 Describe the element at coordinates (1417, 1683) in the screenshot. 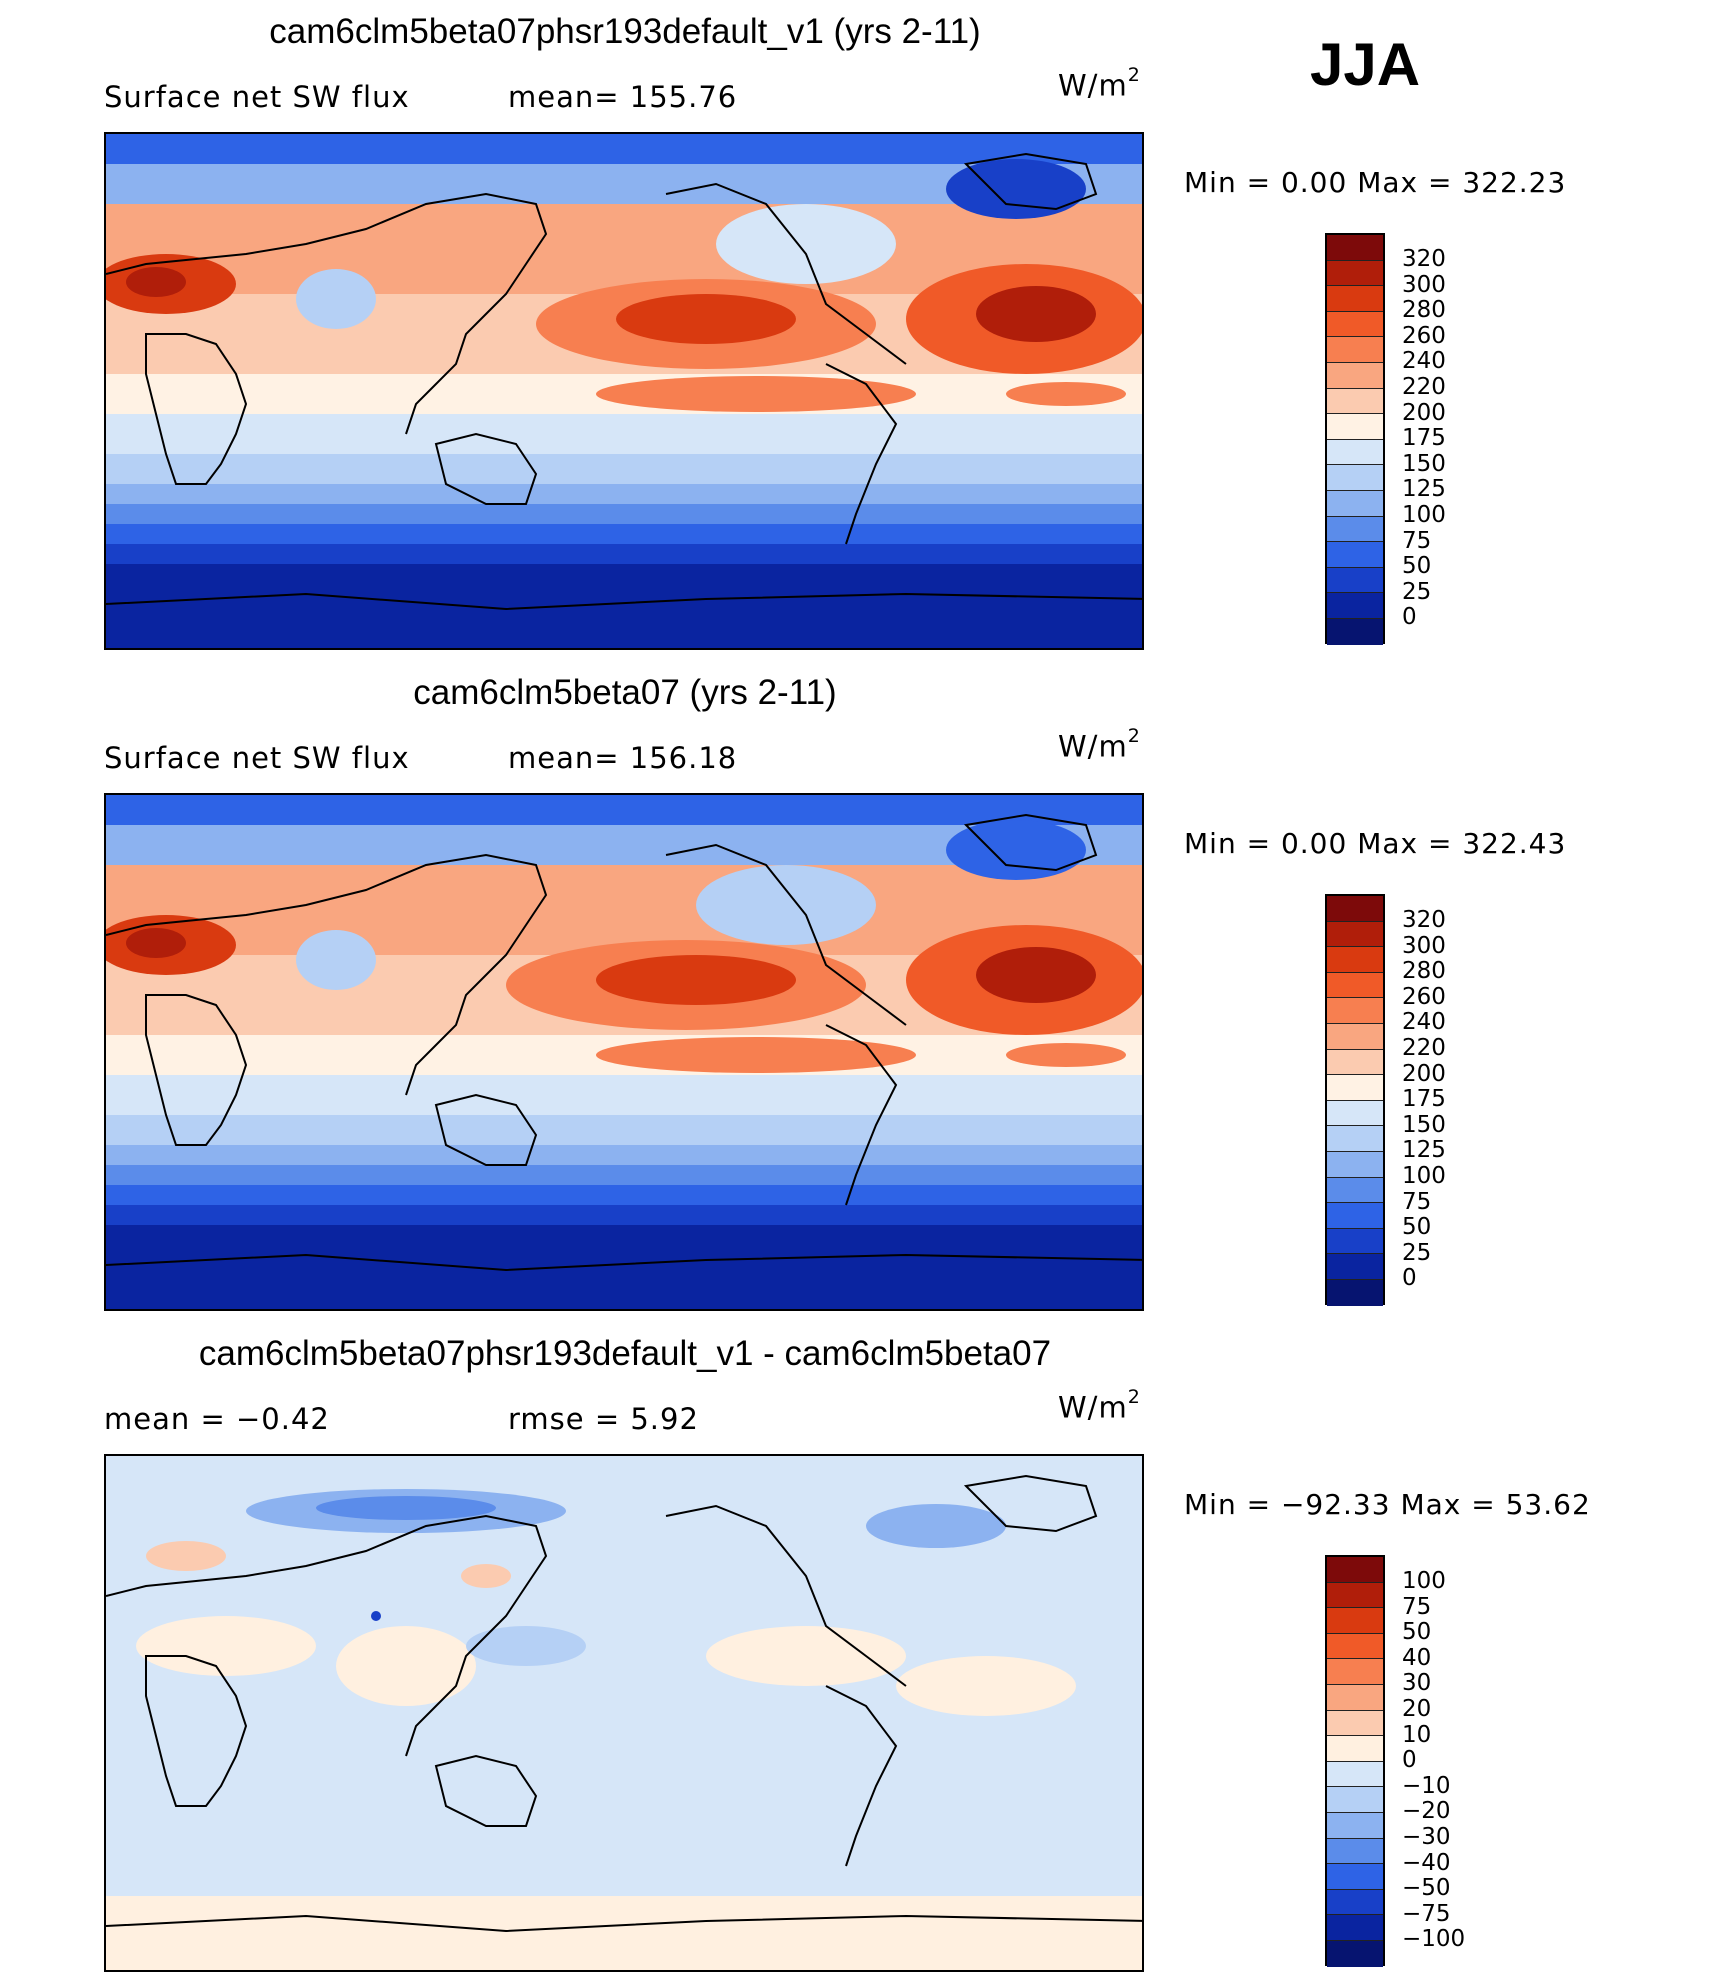

I see `colorbar-tick-label: 30` at that location.